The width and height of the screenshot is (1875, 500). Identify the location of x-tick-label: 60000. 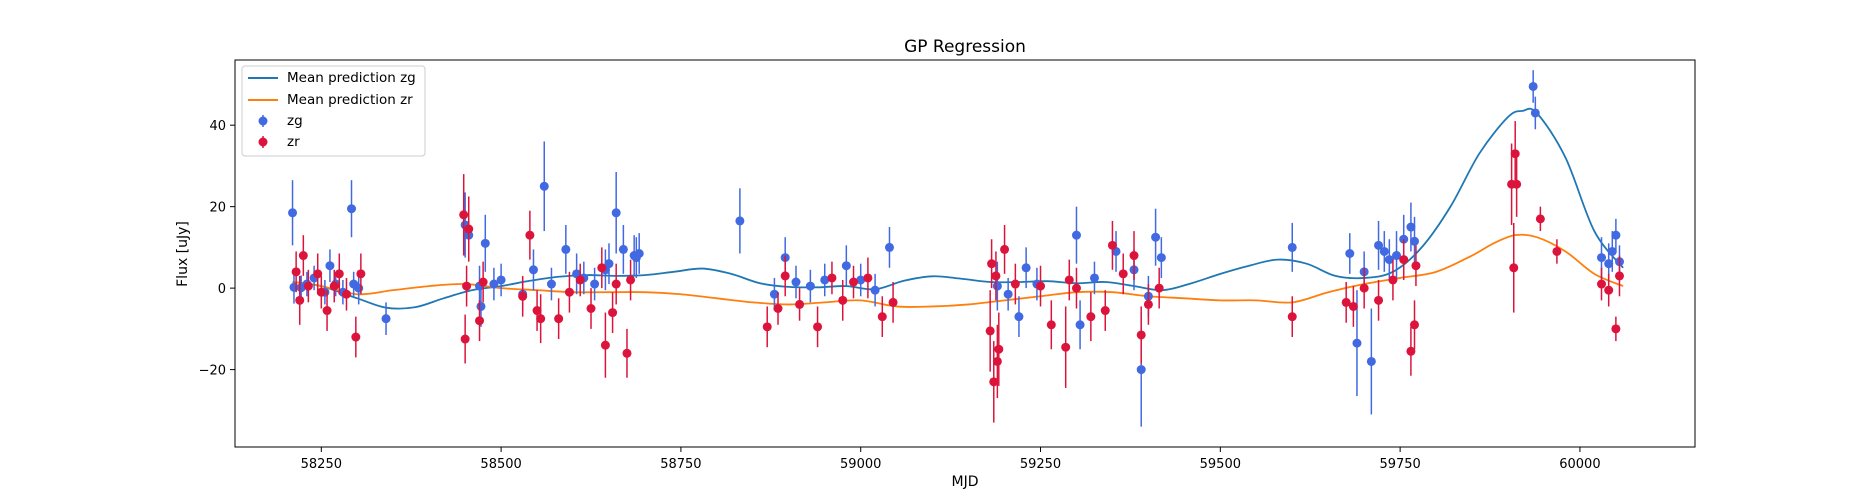
(1579, 464).